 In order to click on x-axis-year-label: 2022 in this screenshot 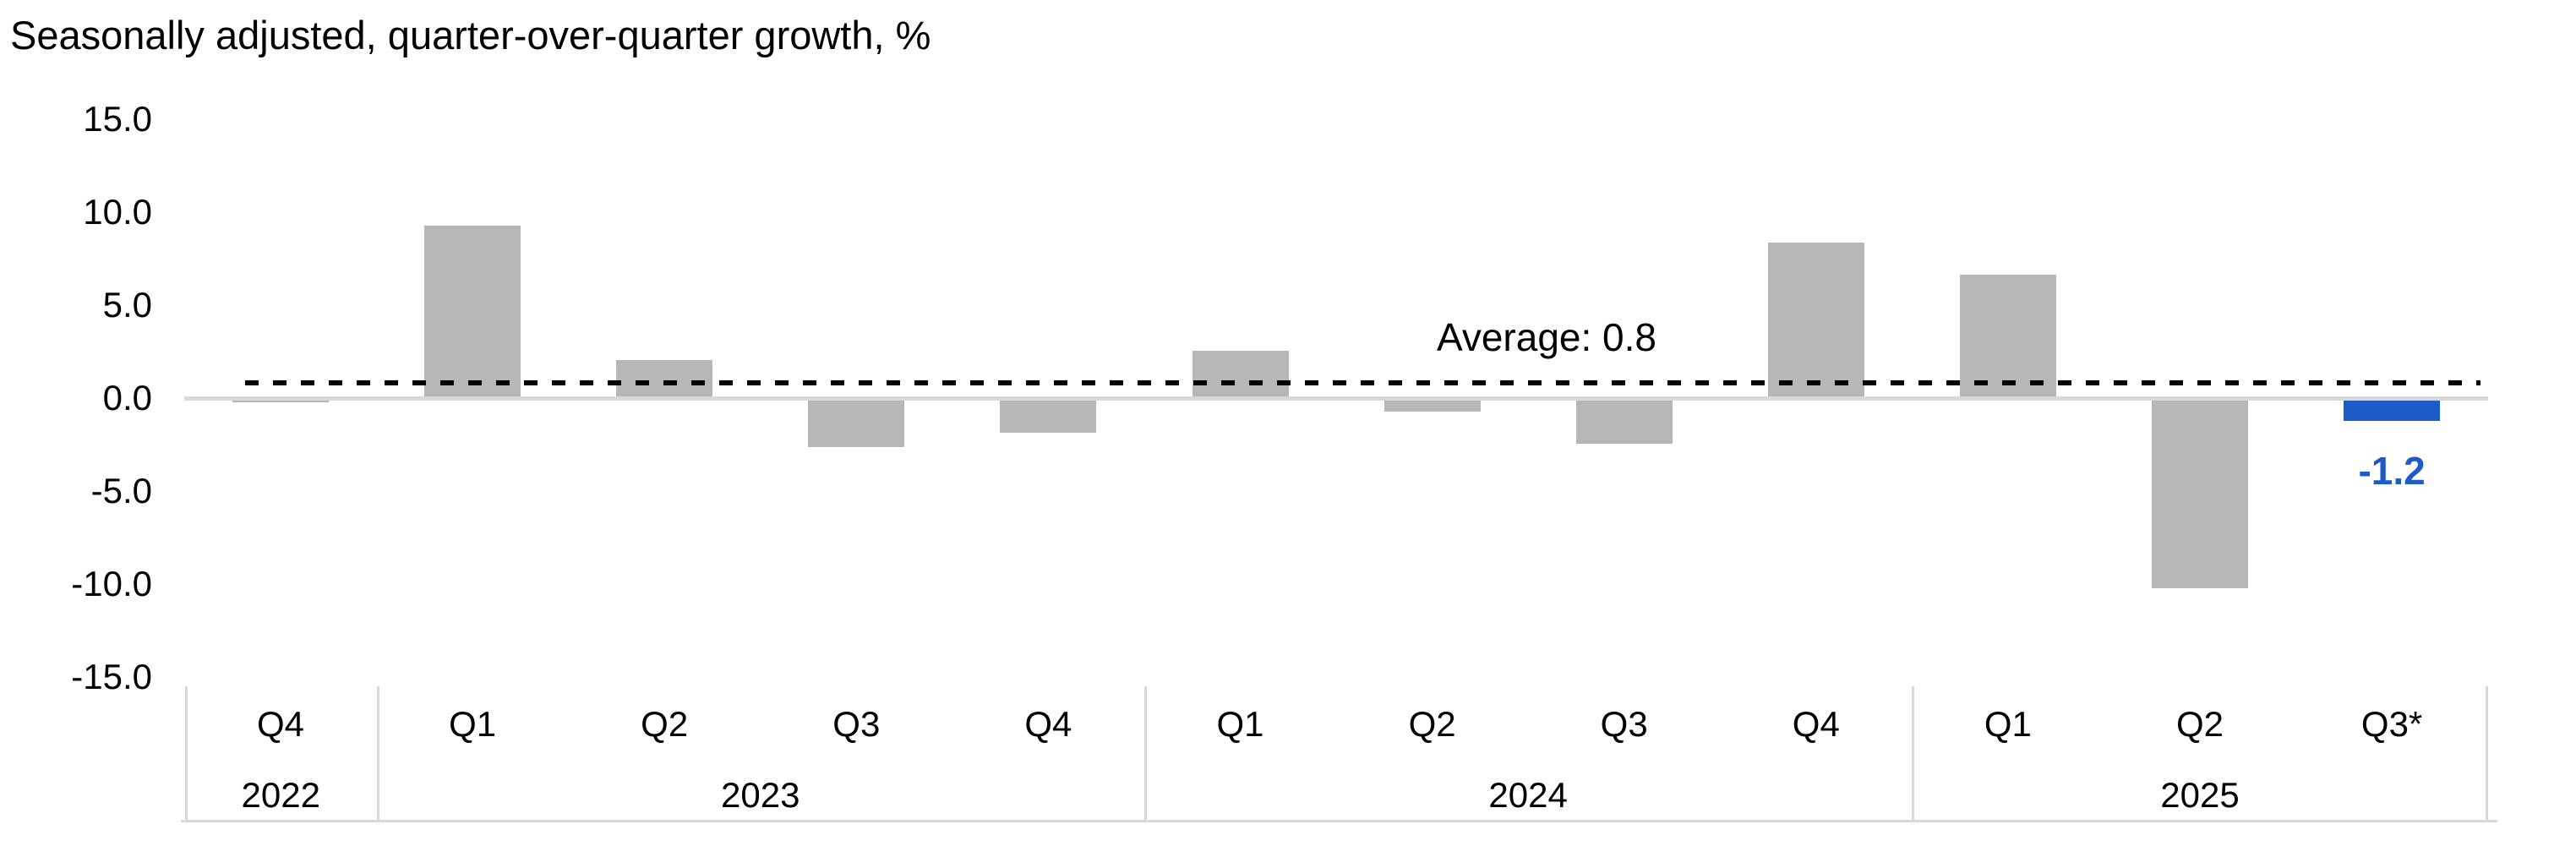, I will do `click(280, 795)`.